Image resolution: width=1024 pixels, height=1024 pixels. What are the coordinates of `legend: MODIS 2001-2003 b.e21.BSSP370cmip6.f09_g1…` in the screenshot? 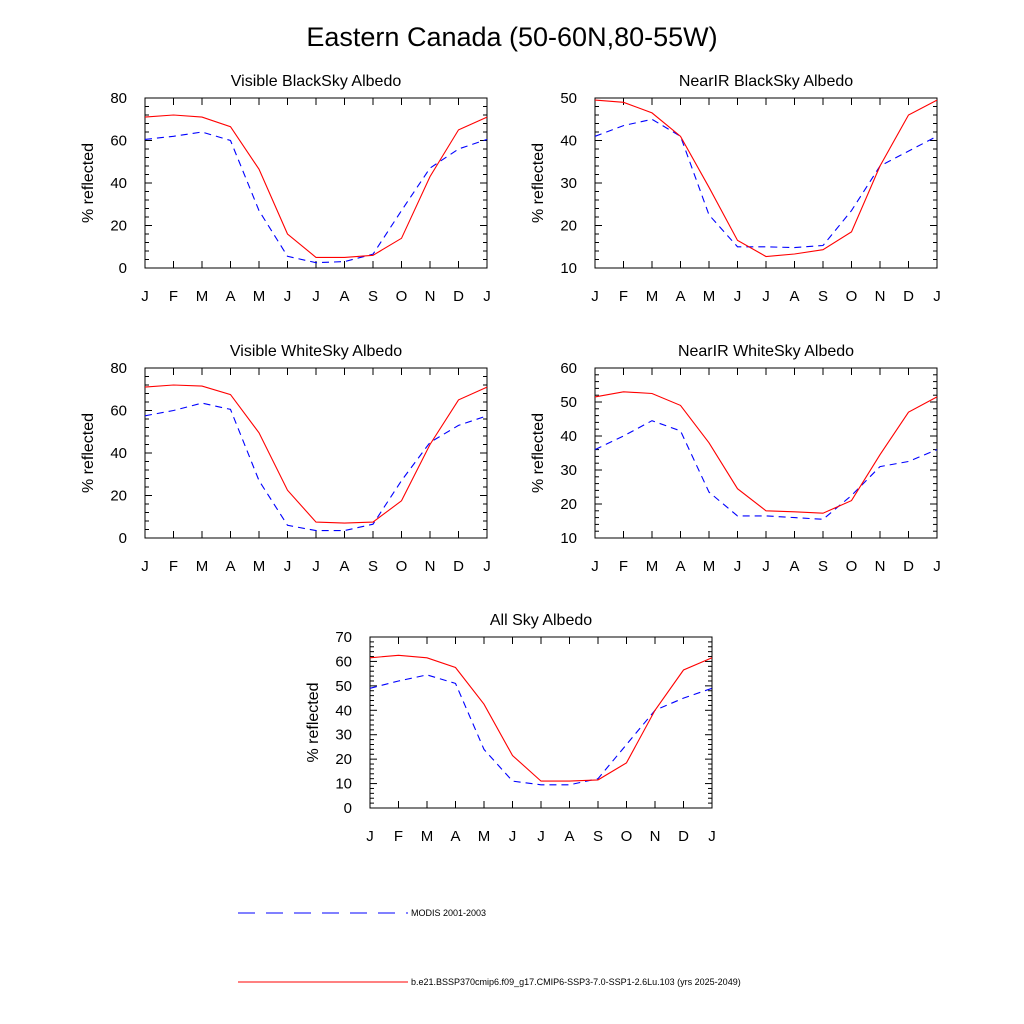 It's located at (489, 947).